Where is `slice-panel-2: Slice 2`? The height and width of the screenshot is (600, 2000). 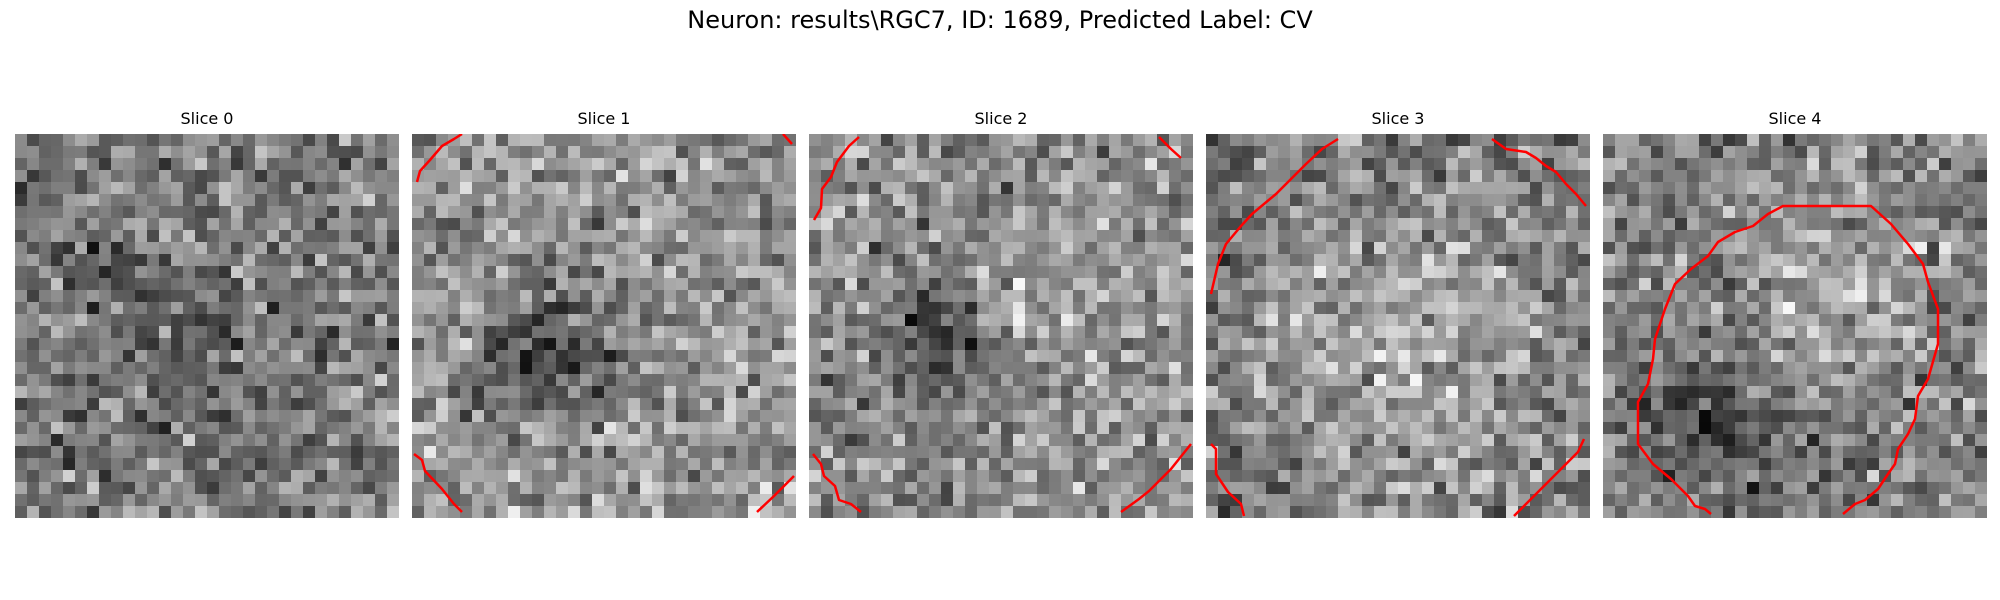
slice-panel-2: Slice 2 is located at coordinates (1001, 313).